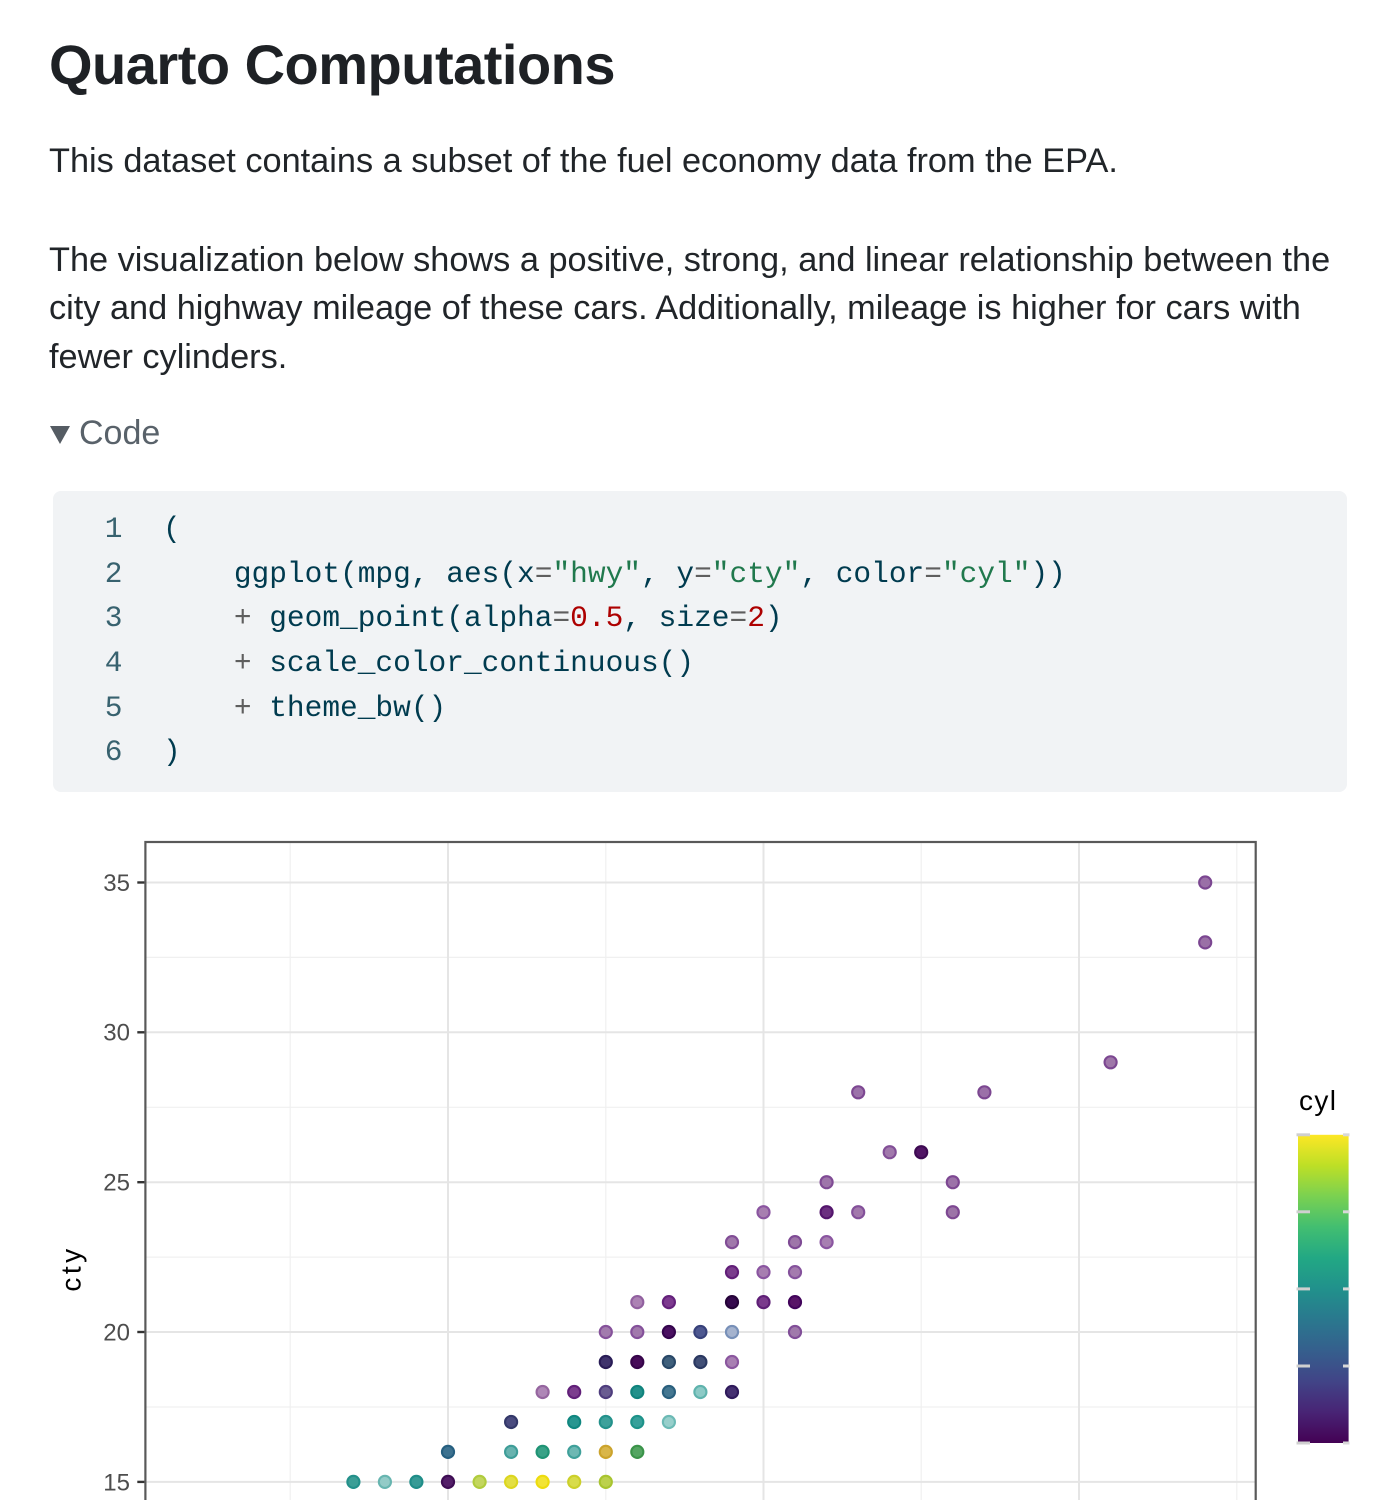 The image size is (1400, 1500). I want to click on svg-text: 25, so click(116, 1183).